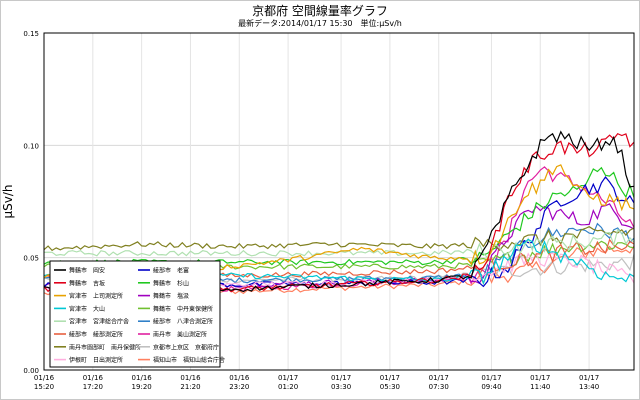  Describe the element at coordinates (288, 387) in the screenshot. I see `x-tick-time: 01:20` at that location.